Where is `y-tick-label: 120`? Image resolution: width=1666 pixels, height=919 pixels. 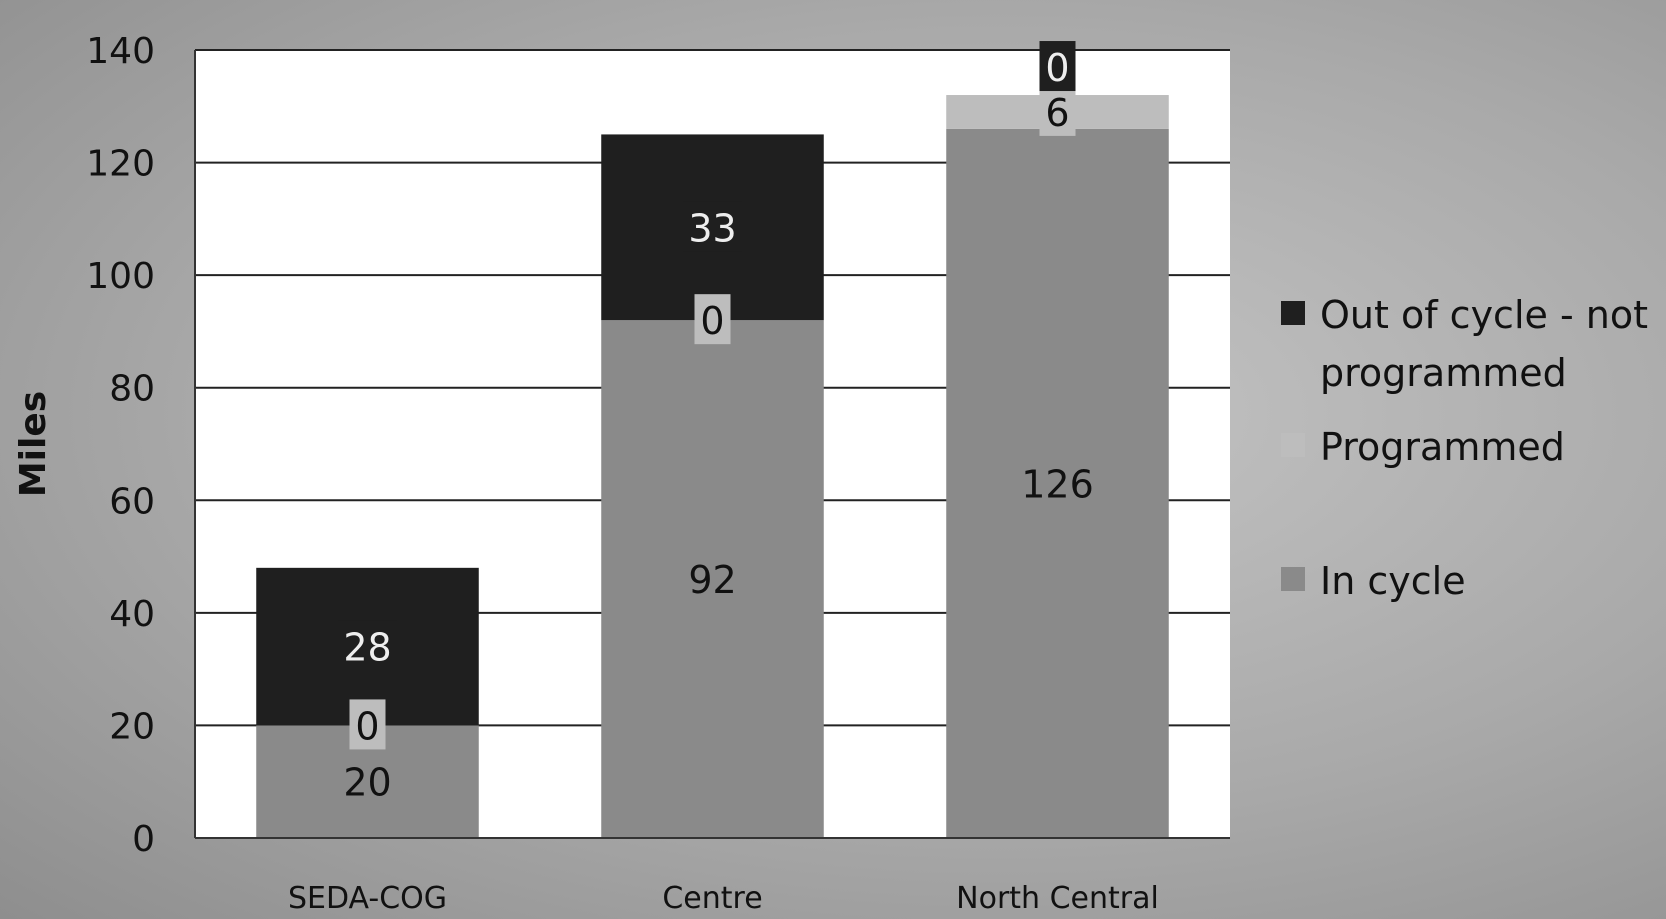 y-tick-label: 120 is located at coordinates (120, 164).